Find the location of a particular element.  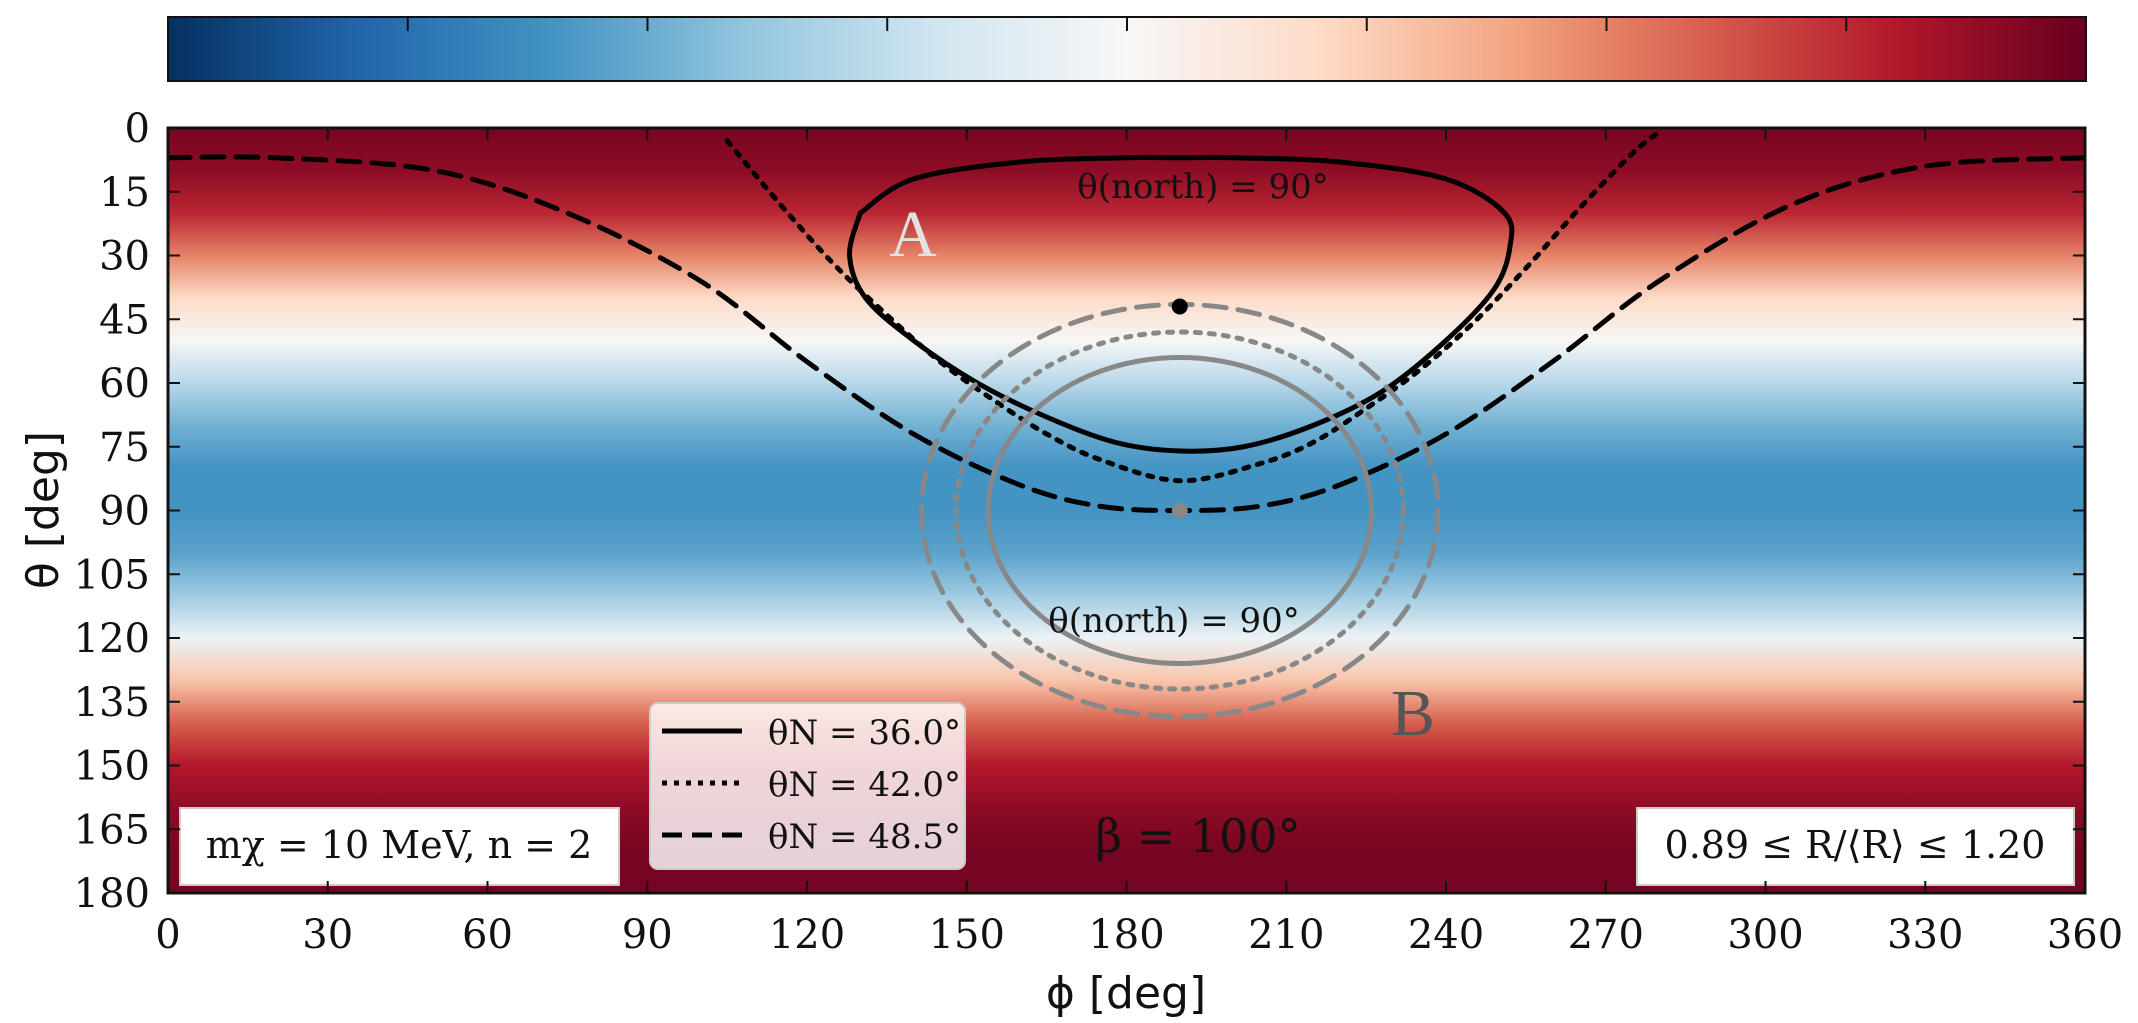

x-tick-label: 210 is located at coordinates (1286, 935).